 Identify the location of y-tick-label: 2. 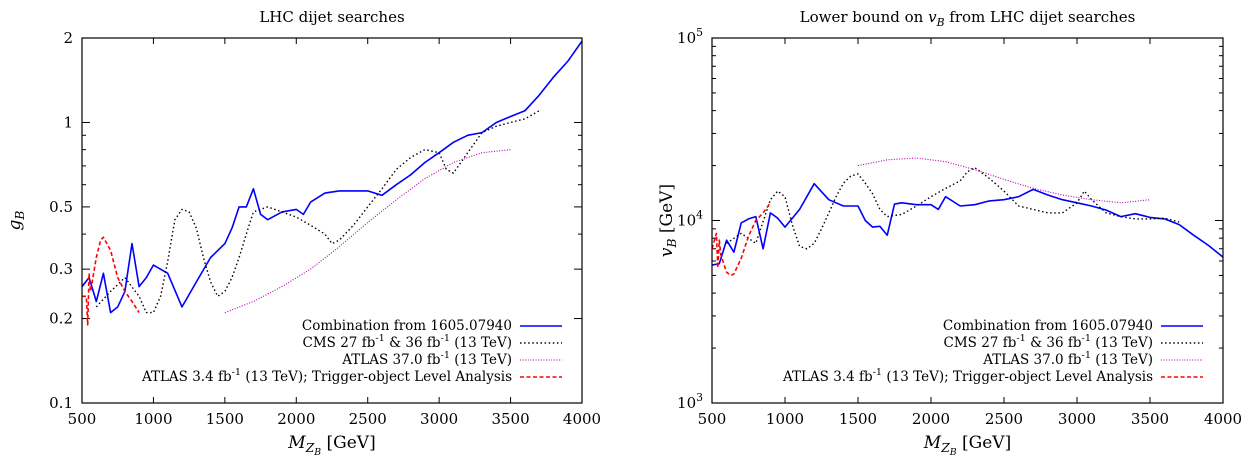
(68, 38).